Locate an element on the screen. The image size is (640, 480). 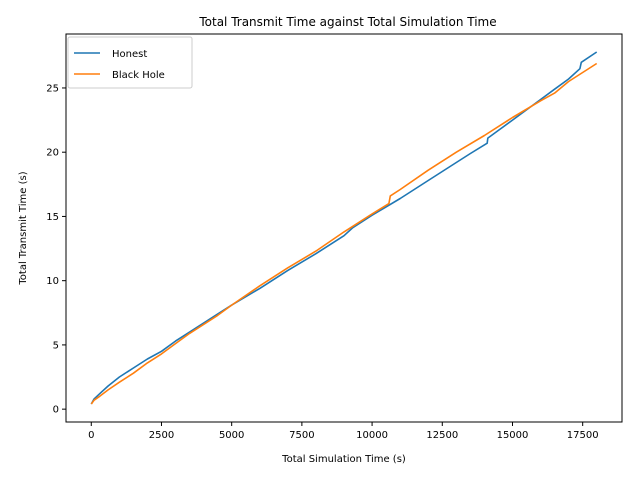
x-axis-label: Total Simulation Time (s) is located at coordinates (343, 459).